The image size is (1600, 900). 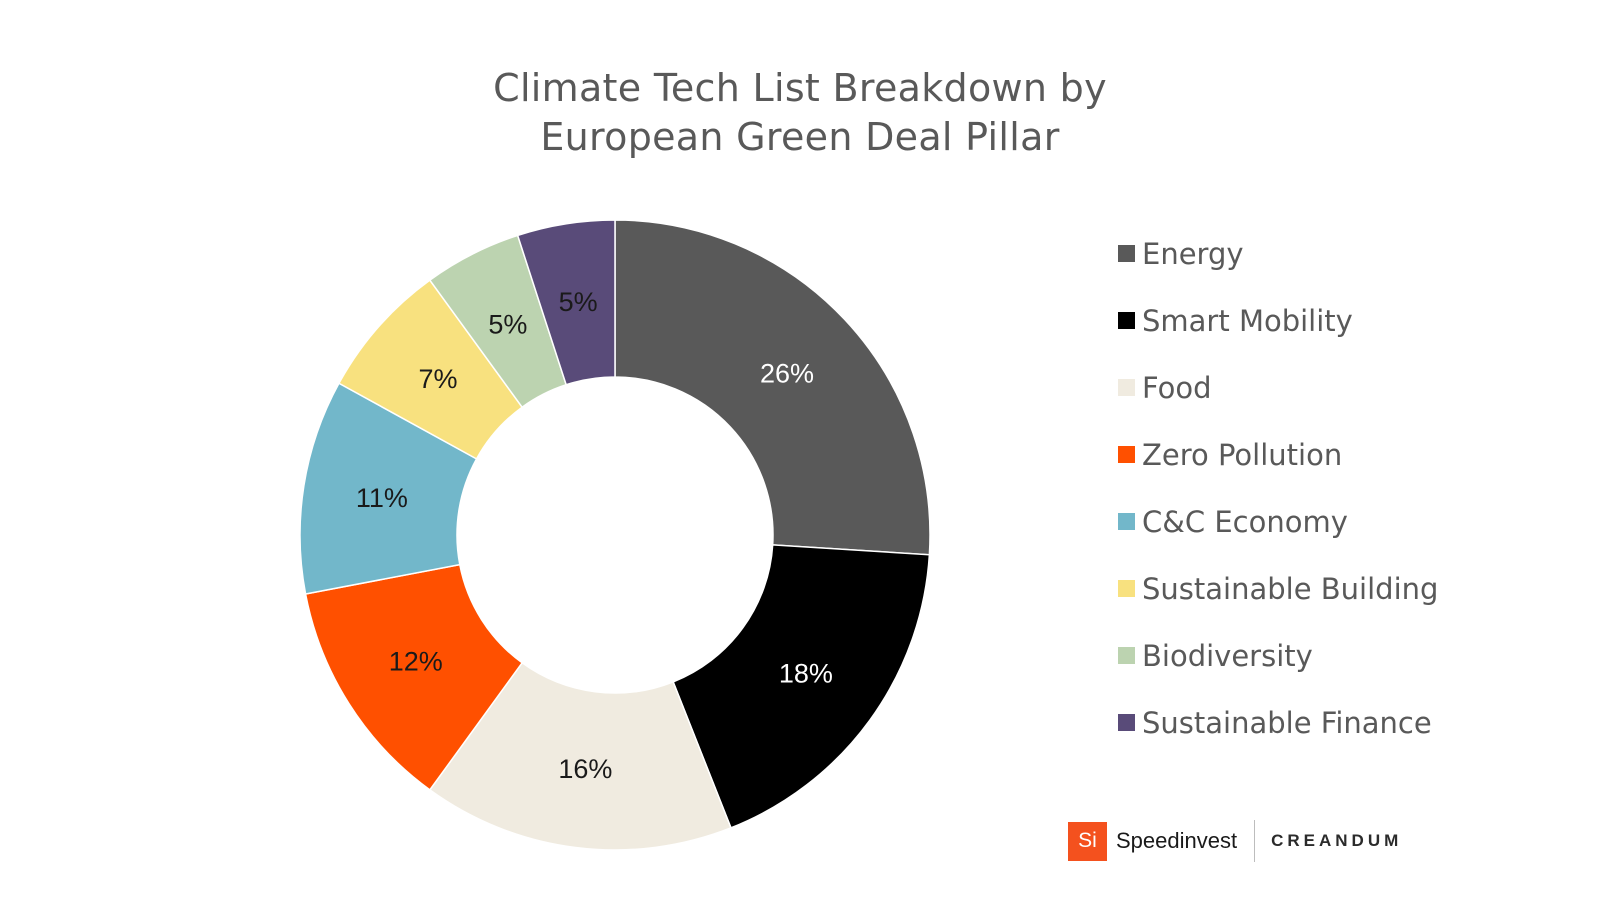 What do you see at coordinates (437, 379) in the screenshot?
I see `data-label-sustainable-building: 7%` at bounding box center [437, 379].